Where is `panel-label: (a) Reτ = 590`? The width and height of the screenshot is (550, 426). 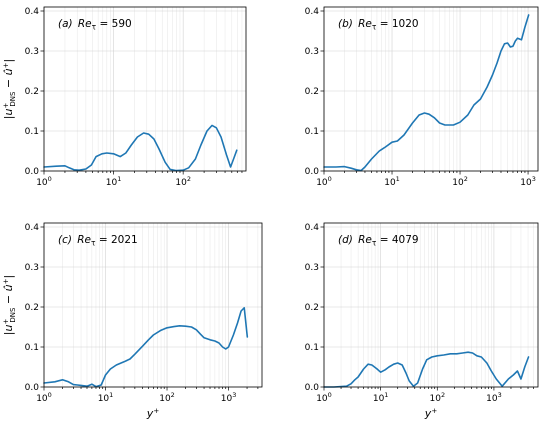 panel-label: (a) Reτ = 590 is located at coordinates (95, 25).